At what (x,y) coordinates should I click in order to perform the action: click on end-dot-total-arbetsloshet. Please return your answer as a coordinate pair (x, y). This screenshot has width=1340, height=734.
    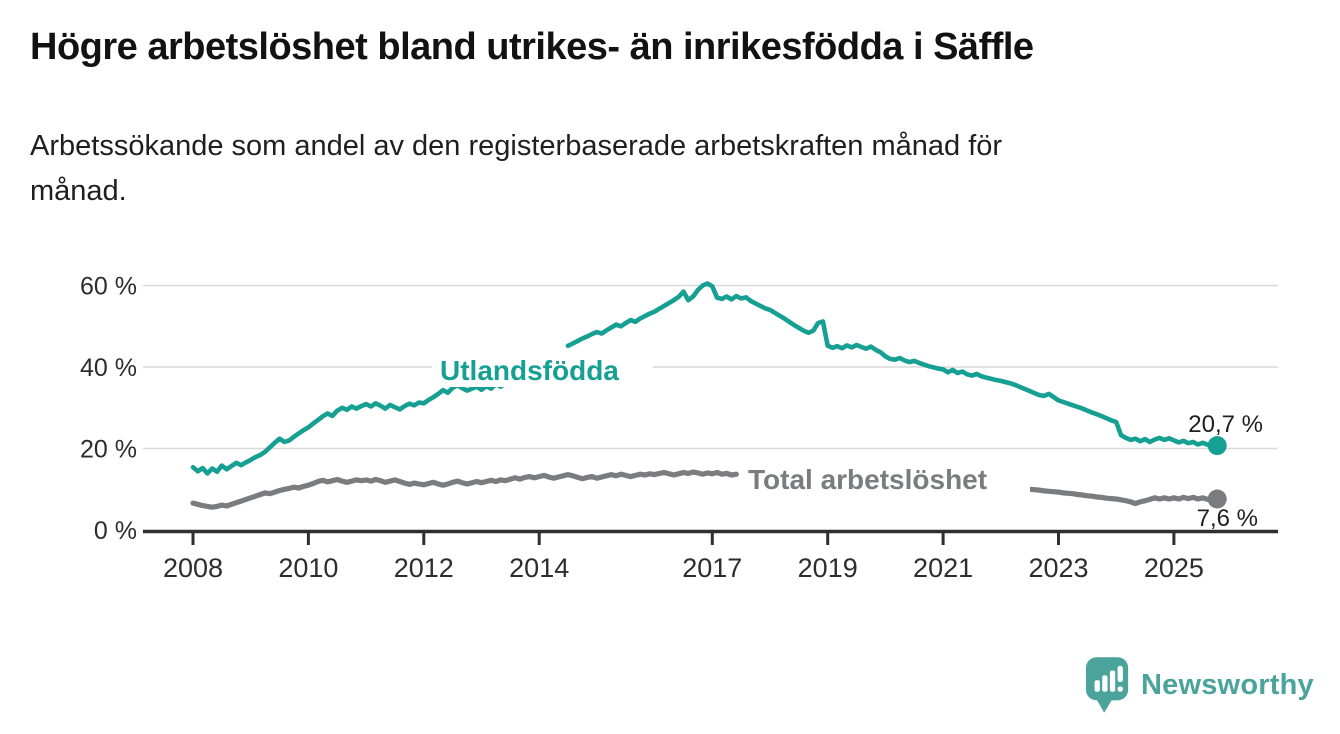
    Looking at the image, I should click on (1217, 499).